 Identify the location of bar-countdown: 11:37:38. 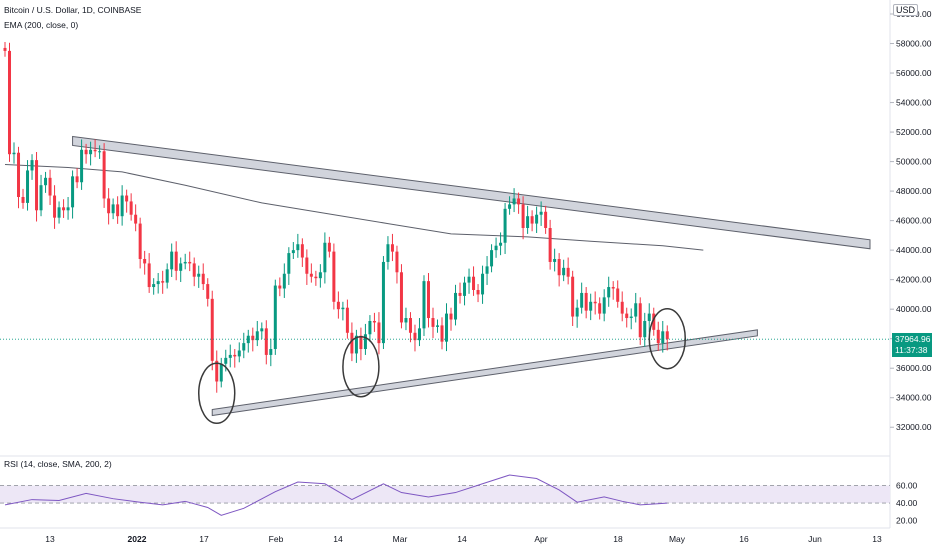
(911, 350).